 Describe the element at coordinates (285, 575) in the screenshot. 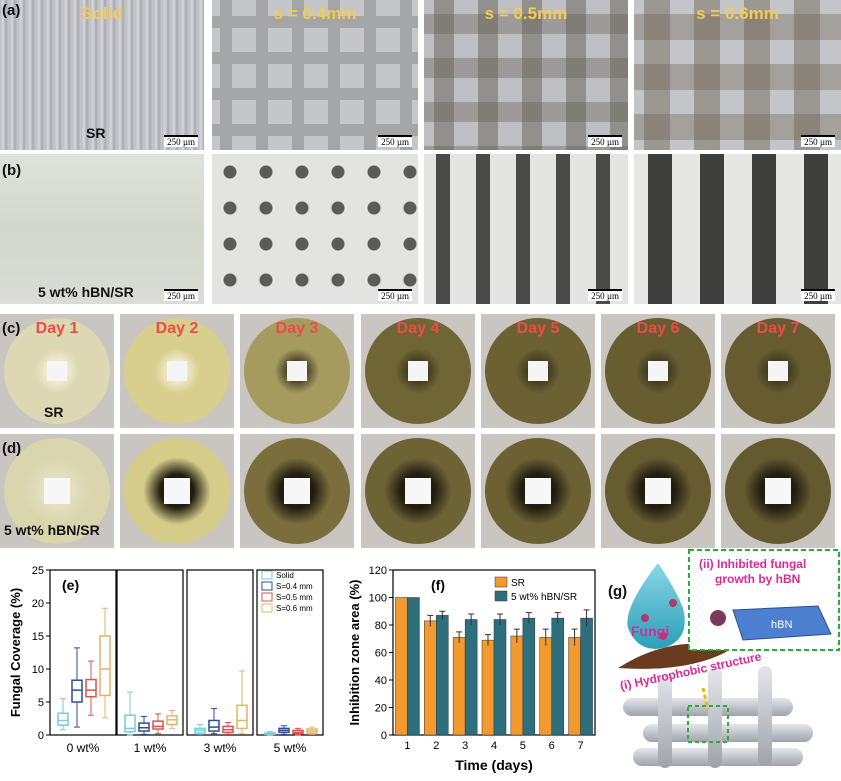

I see `legend-label: Solid` at that location.